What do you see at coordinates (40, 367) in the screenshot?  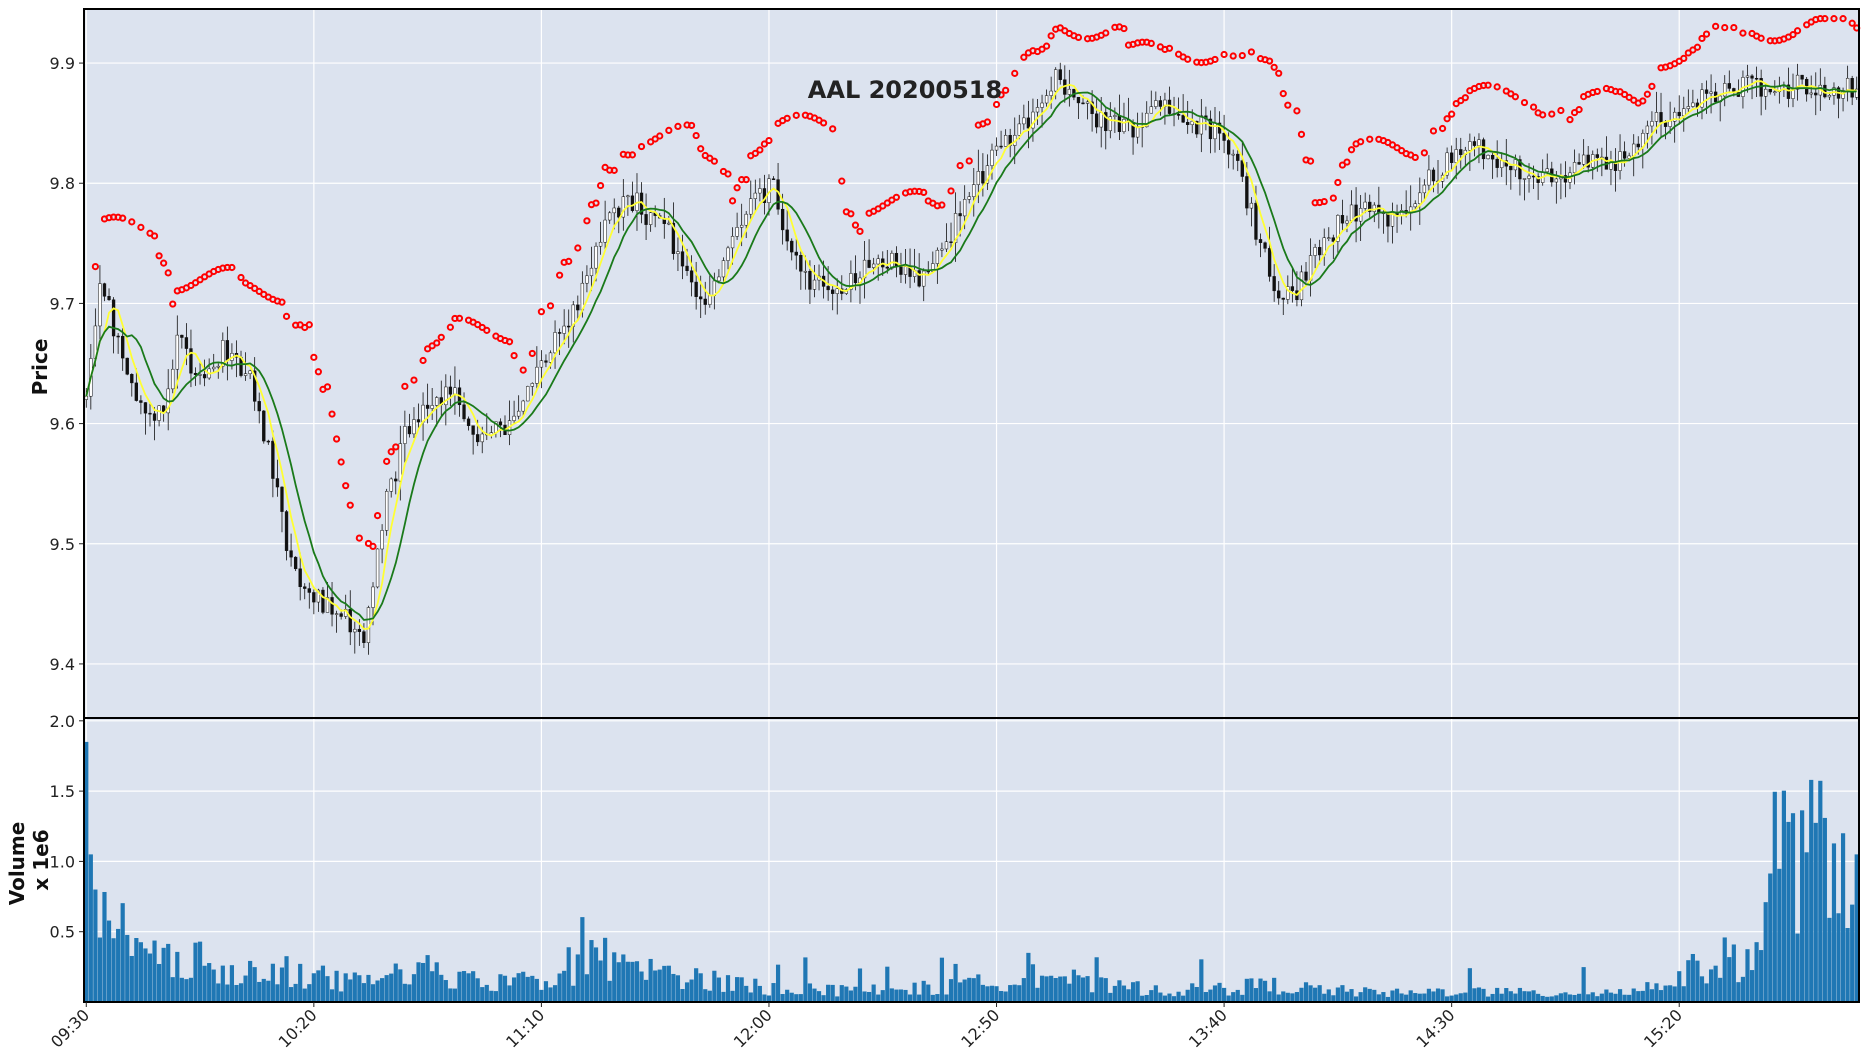 I see `price-axis-label: Price` at bounding box center [40, 367].